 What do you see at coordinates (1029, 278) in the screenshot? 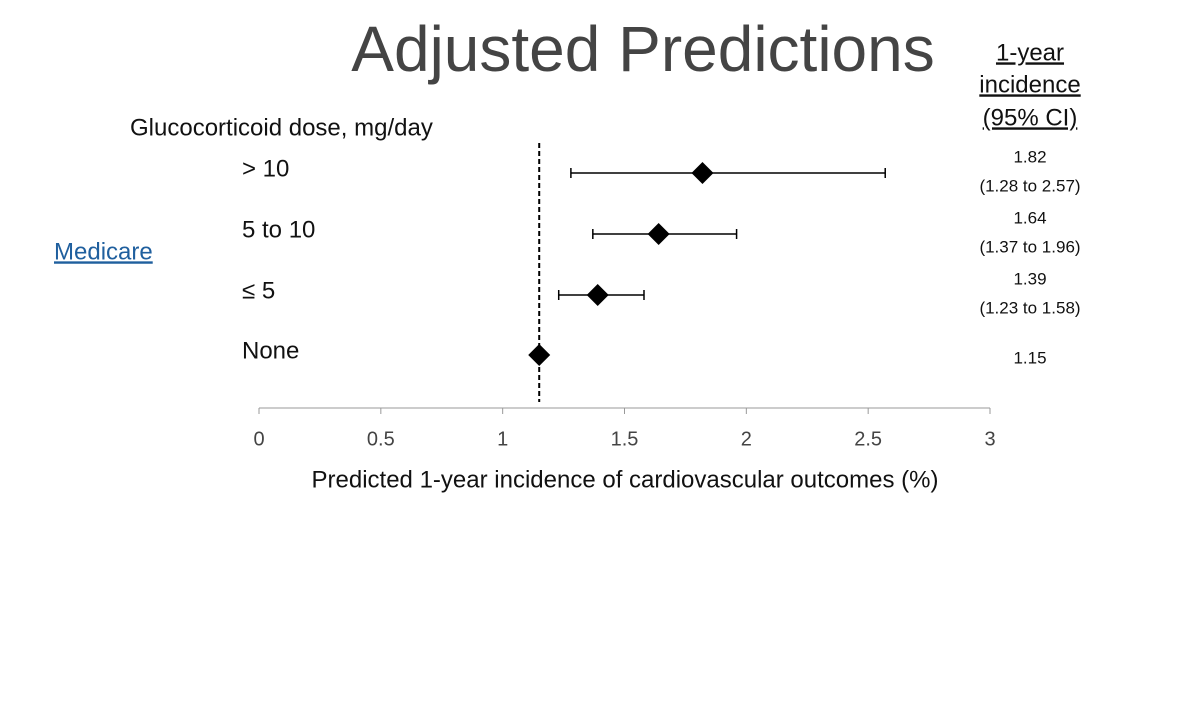
I see `value-label: 1.39` at bounding box center [1029, 278].